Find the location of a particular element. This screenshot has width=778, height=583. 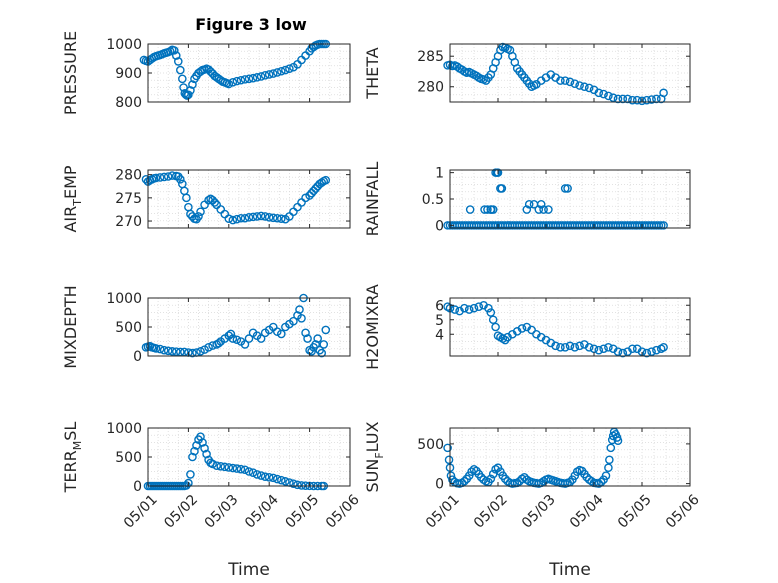

y-axis-label: MIXDEPTH is located at coordinates (70, 326).